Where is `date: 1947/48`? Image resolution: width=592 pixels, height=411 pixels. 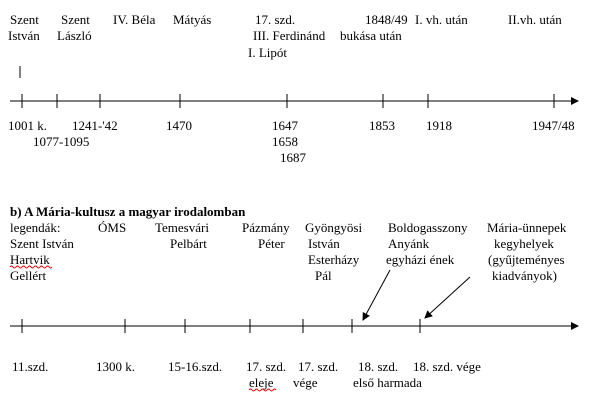
date: 1947/48 is located at coordinates (553, 125).